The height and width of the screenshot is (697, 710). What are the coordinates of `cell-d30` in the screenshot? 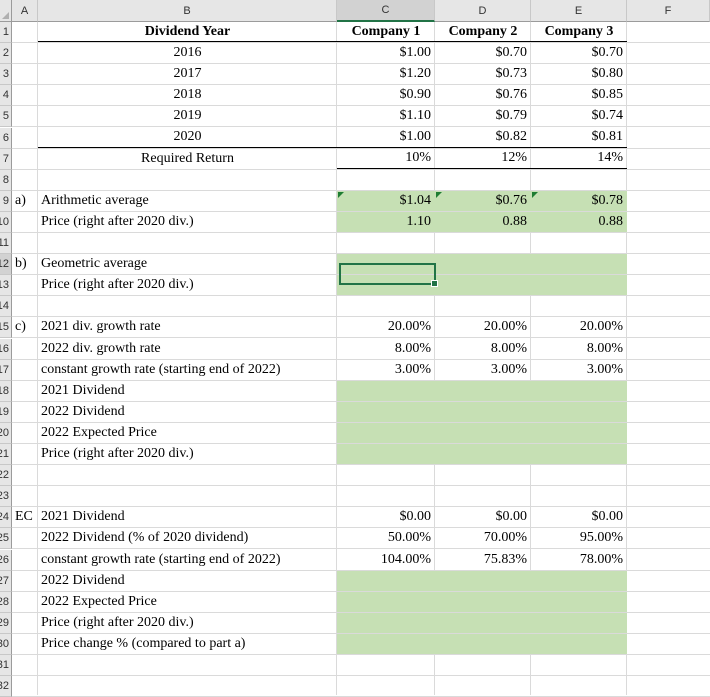 It's located at (483, 643).